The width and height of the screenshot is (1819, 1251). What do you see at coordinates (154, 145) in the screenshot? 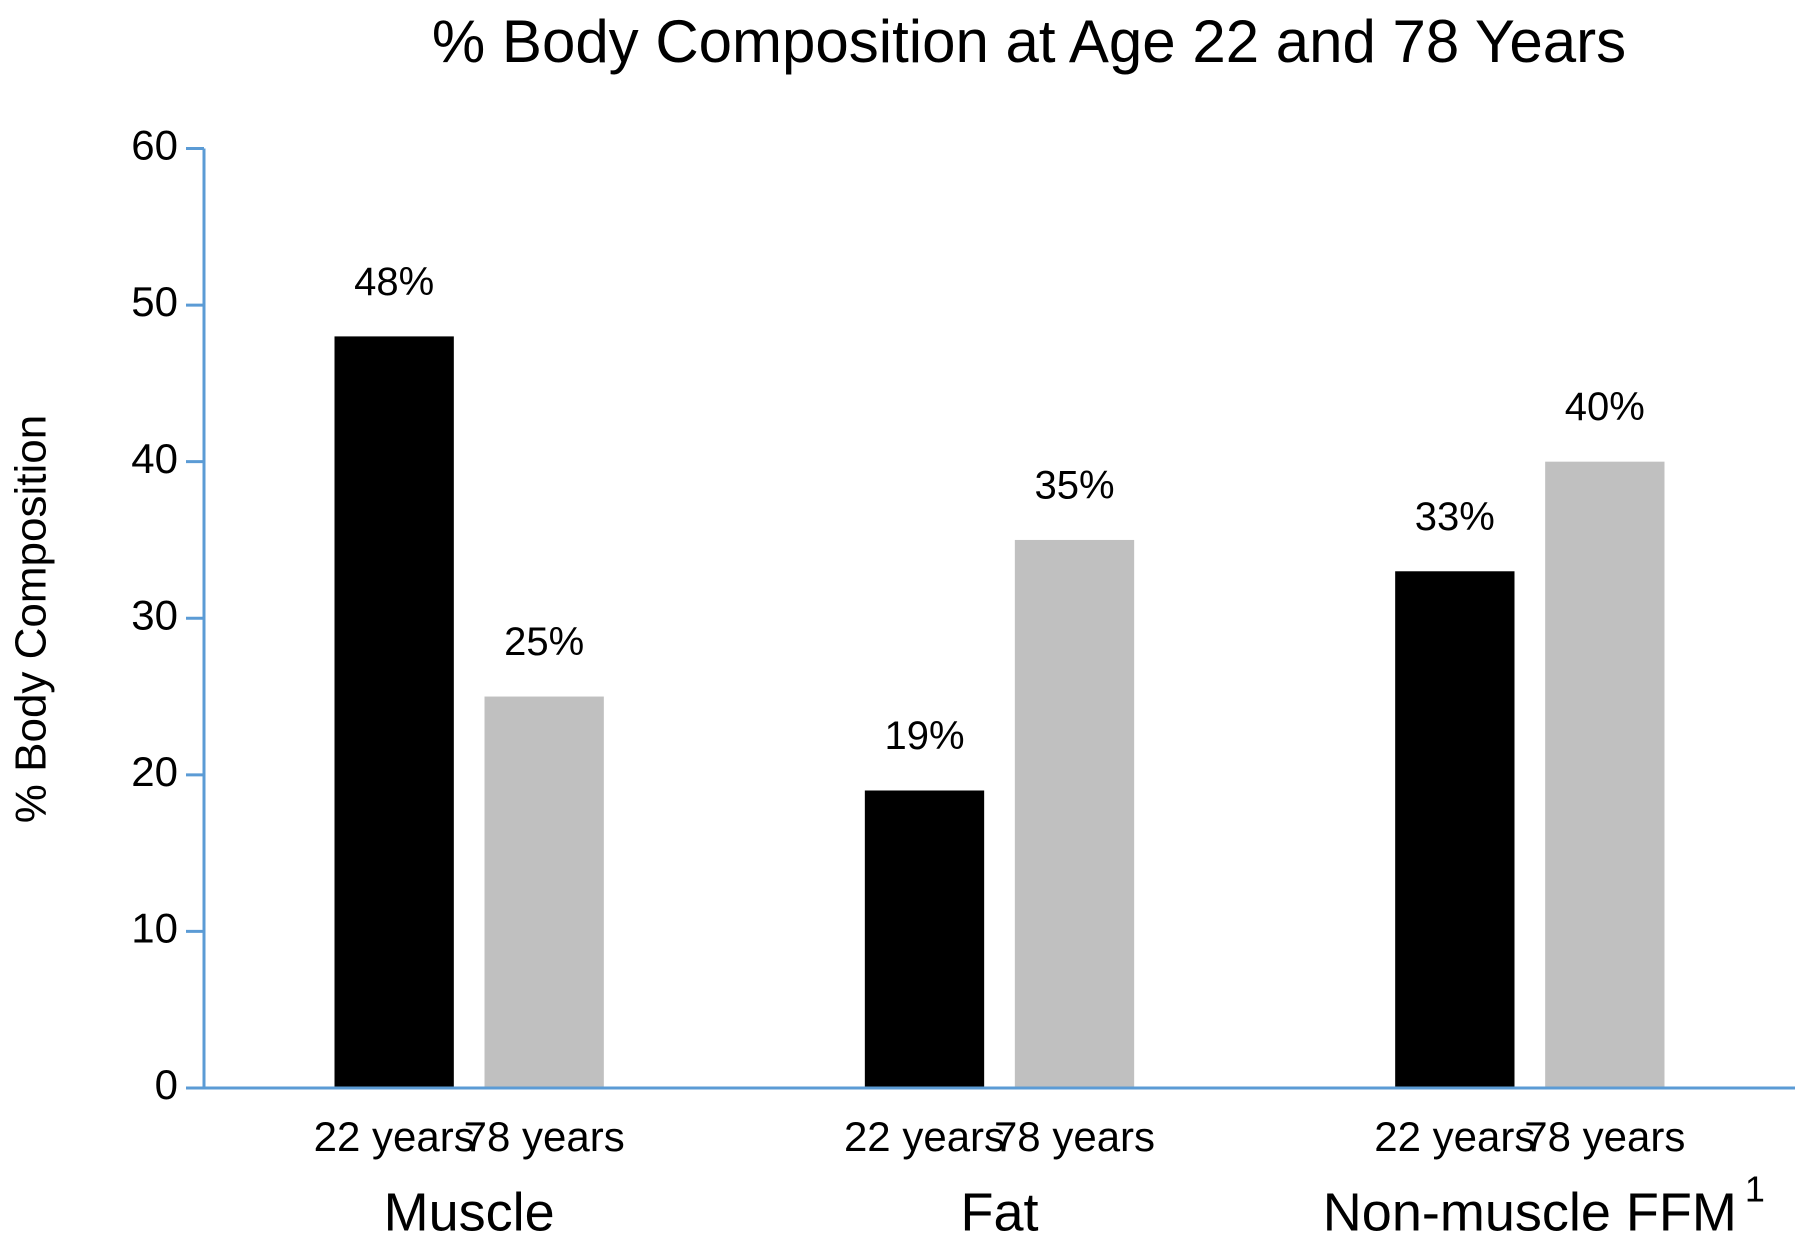
I see `y-tick-label: 60` at bounding box center [154, 145].